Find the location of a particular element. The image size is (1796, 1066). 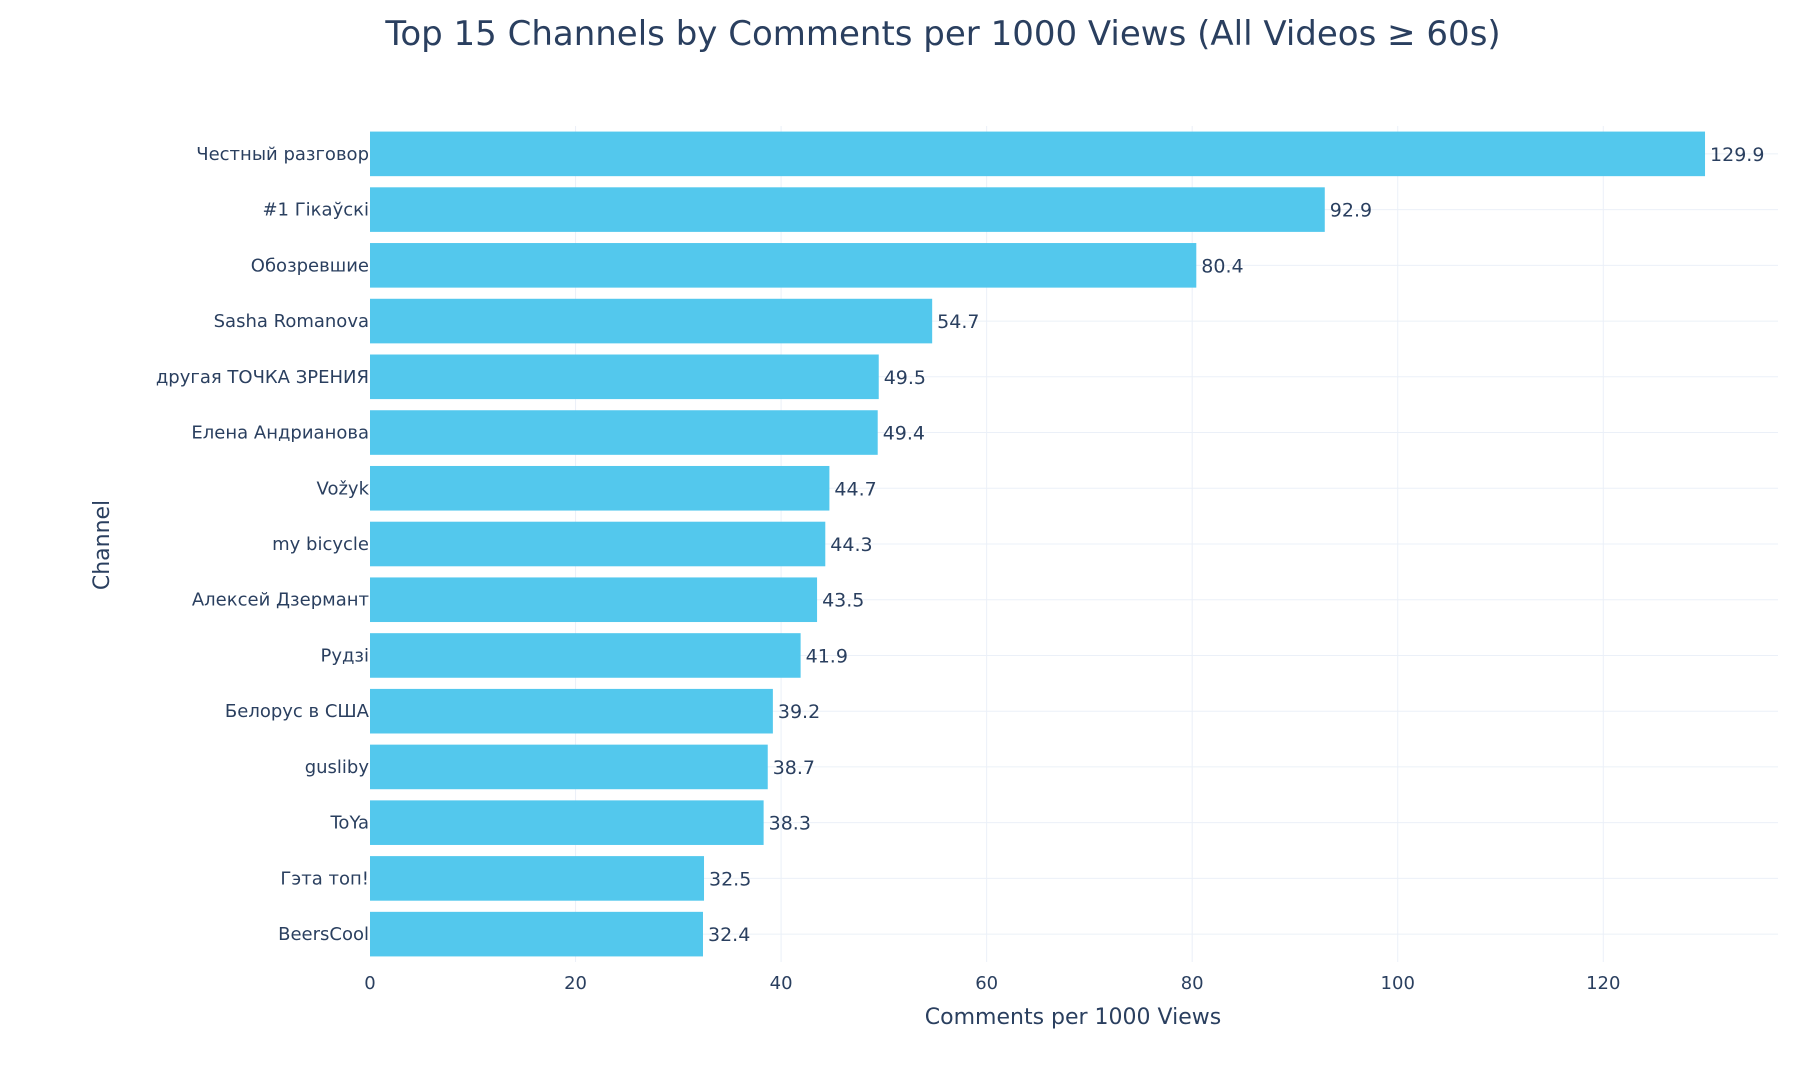

y-axis-title: Channel is located at coordinates (102, 545).